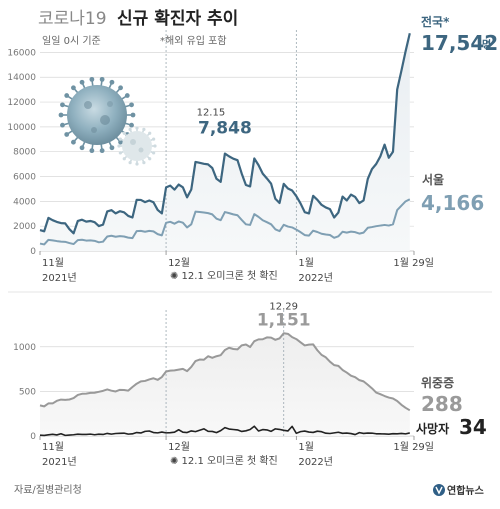 This screenshot has height=509, width=500. What do you see at coordinates (236, 452) in the screenshot?
I see `severe-x-axis: 11월 2021년 12월 1월 2022년 1월 29일` at bounding box center [236, 452].